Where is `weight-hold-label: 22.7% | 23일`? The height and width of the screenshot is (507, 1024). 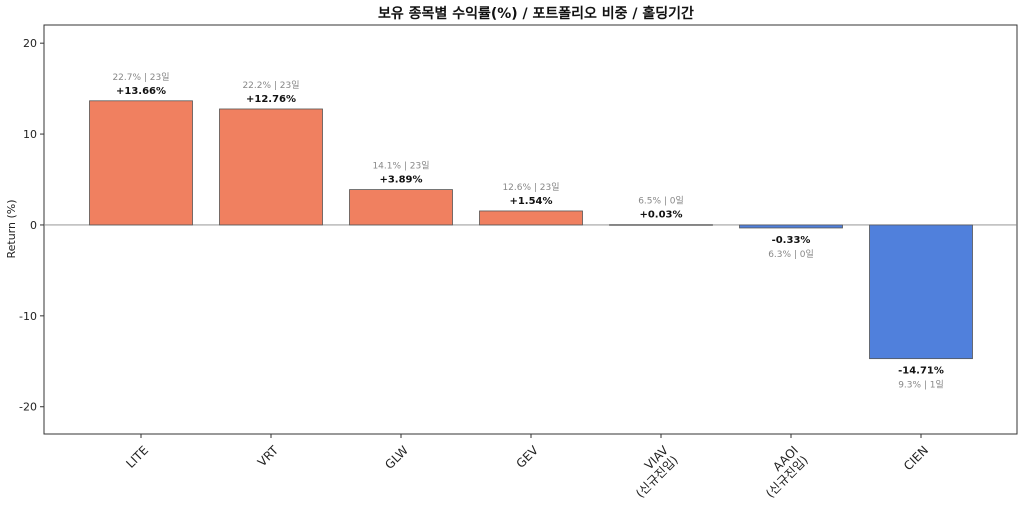 weight-hold-label: 22.7% | 23일 is located at coordinates (140, 77).